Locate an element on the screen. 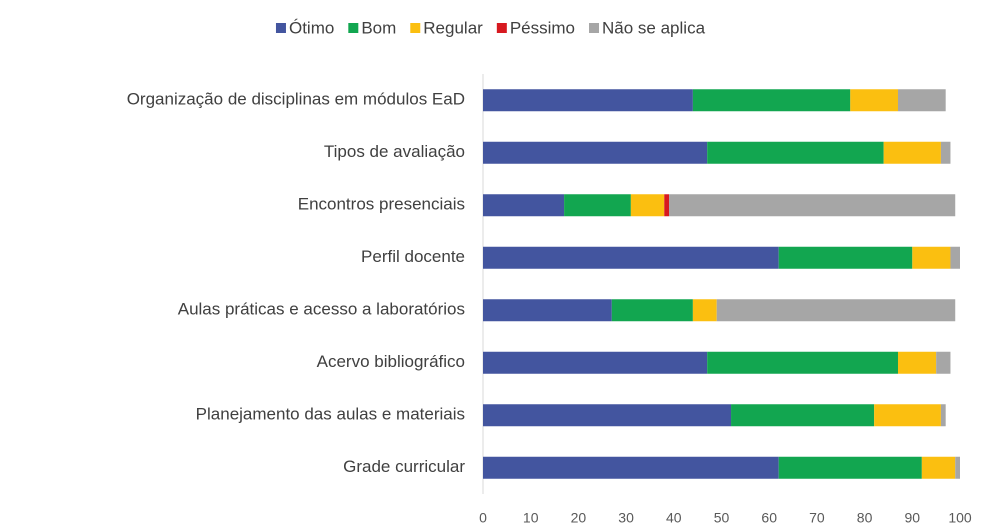 The image size is (981, 530). y-tick-label: Tipos de avaliação is located at coordinates (394, 151).